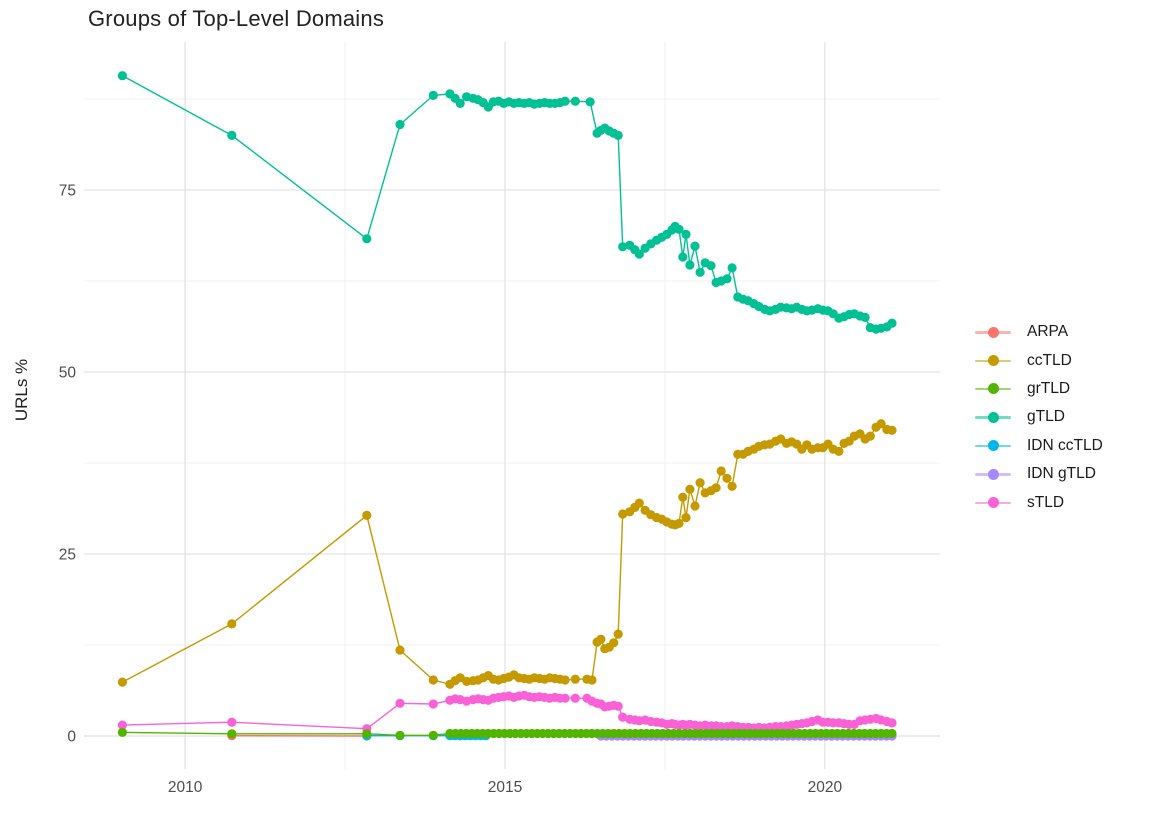 The width and height of the screenshot is (1164, 827). What do you see at coordinates (236, 18) in the screenshot?
I see `chart-title: Groups of Top-Level Domains` at bounding box center [236, 18].